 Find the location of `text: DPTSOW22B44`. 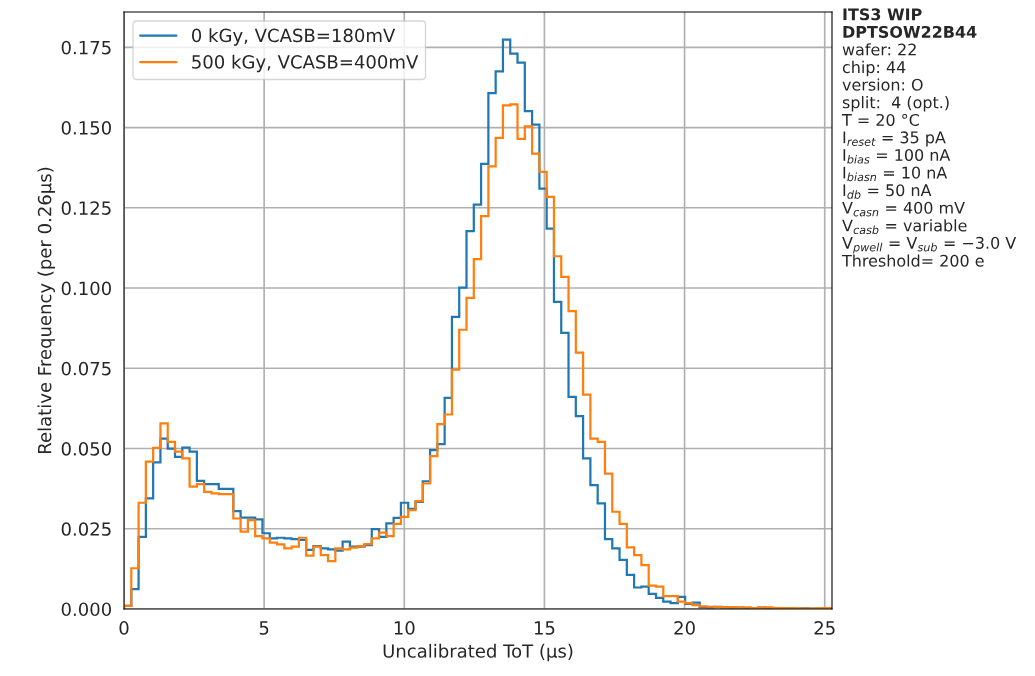

text: DPTSOW22B44 is located at coordinates (910, 31).